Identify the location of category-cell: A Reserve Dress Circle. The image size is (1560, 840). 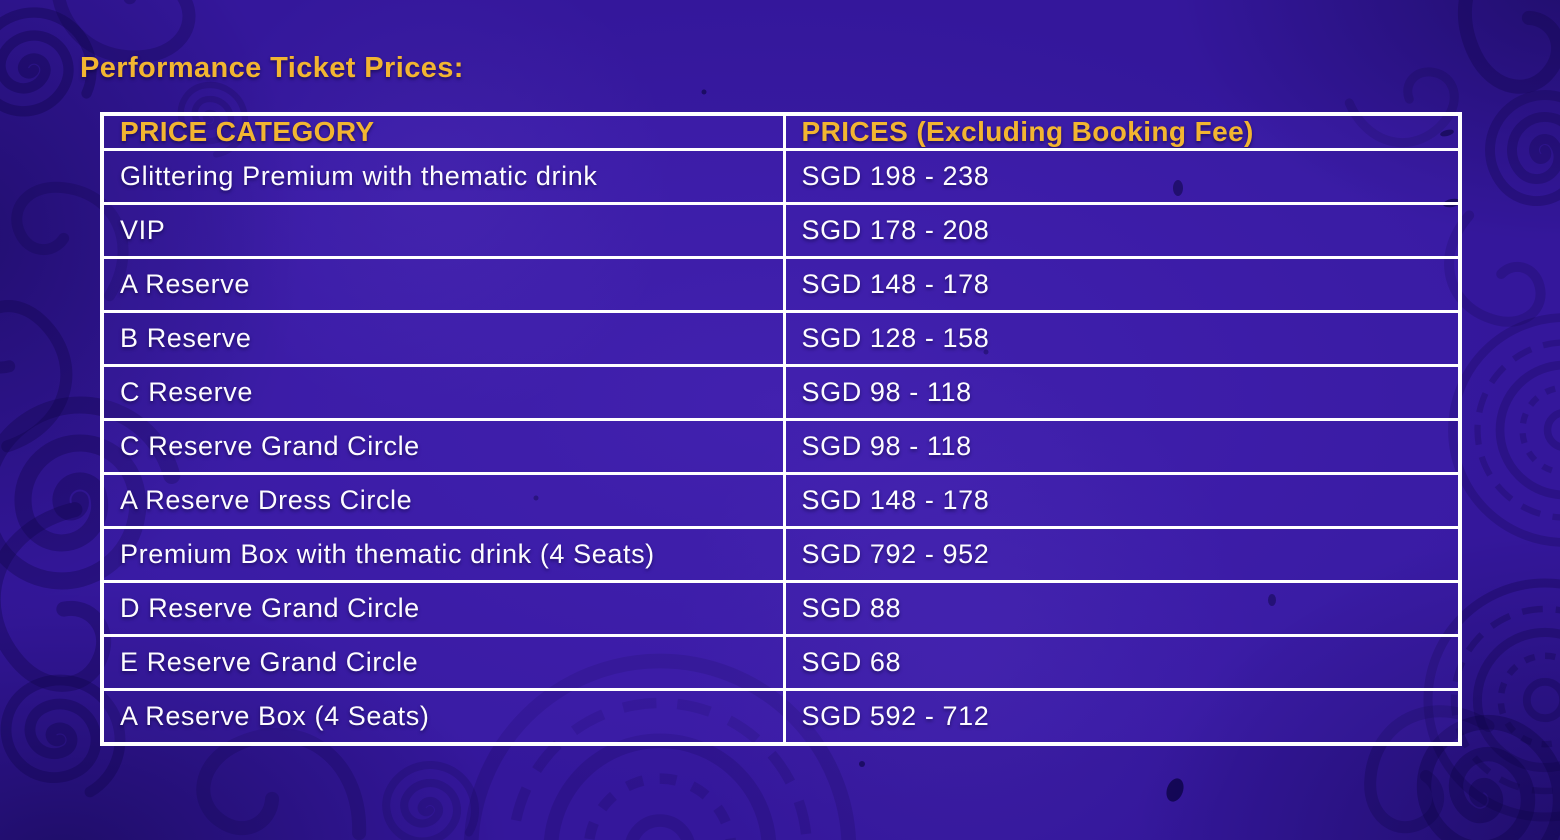
(443, 500).